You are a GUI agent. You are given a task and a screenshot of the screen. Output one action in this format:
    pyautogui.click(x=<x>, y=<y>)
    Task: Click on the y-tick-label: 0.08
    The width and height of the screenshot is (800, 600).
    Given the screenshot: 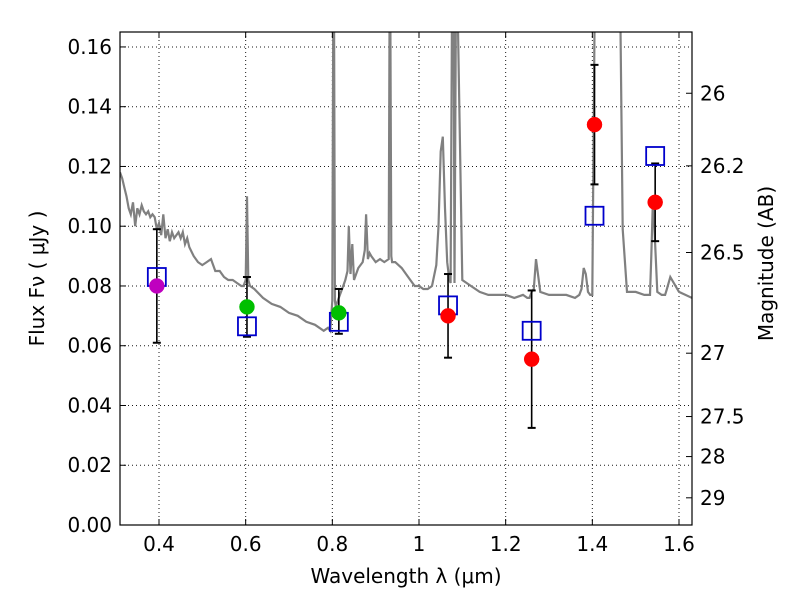 What is the action you would take?
    pyautogui.click(x=89, y=286)
    